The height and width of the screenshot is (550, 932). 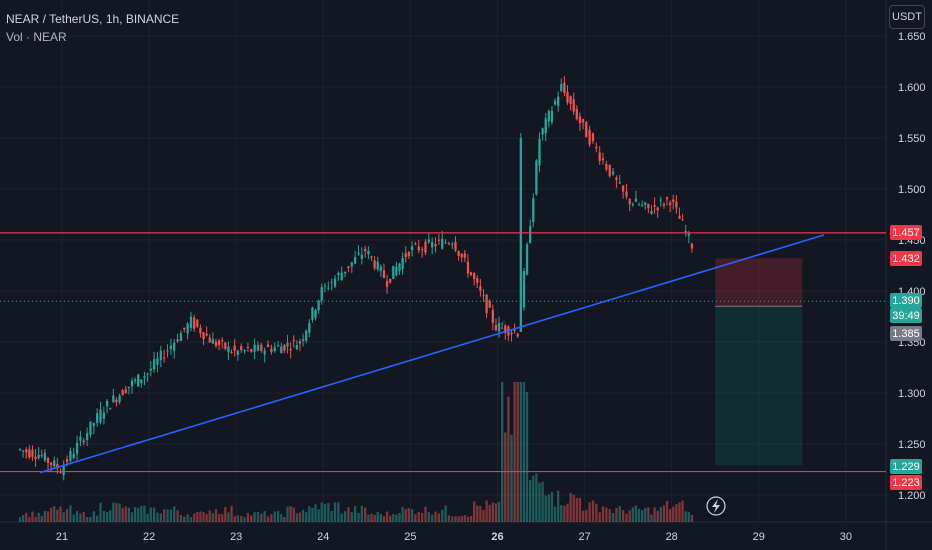 What do you see at coordinates (36, 37) in the screenshot?
I see `volume-legend: Vol · NEAR` at bounding box center [36, 37].